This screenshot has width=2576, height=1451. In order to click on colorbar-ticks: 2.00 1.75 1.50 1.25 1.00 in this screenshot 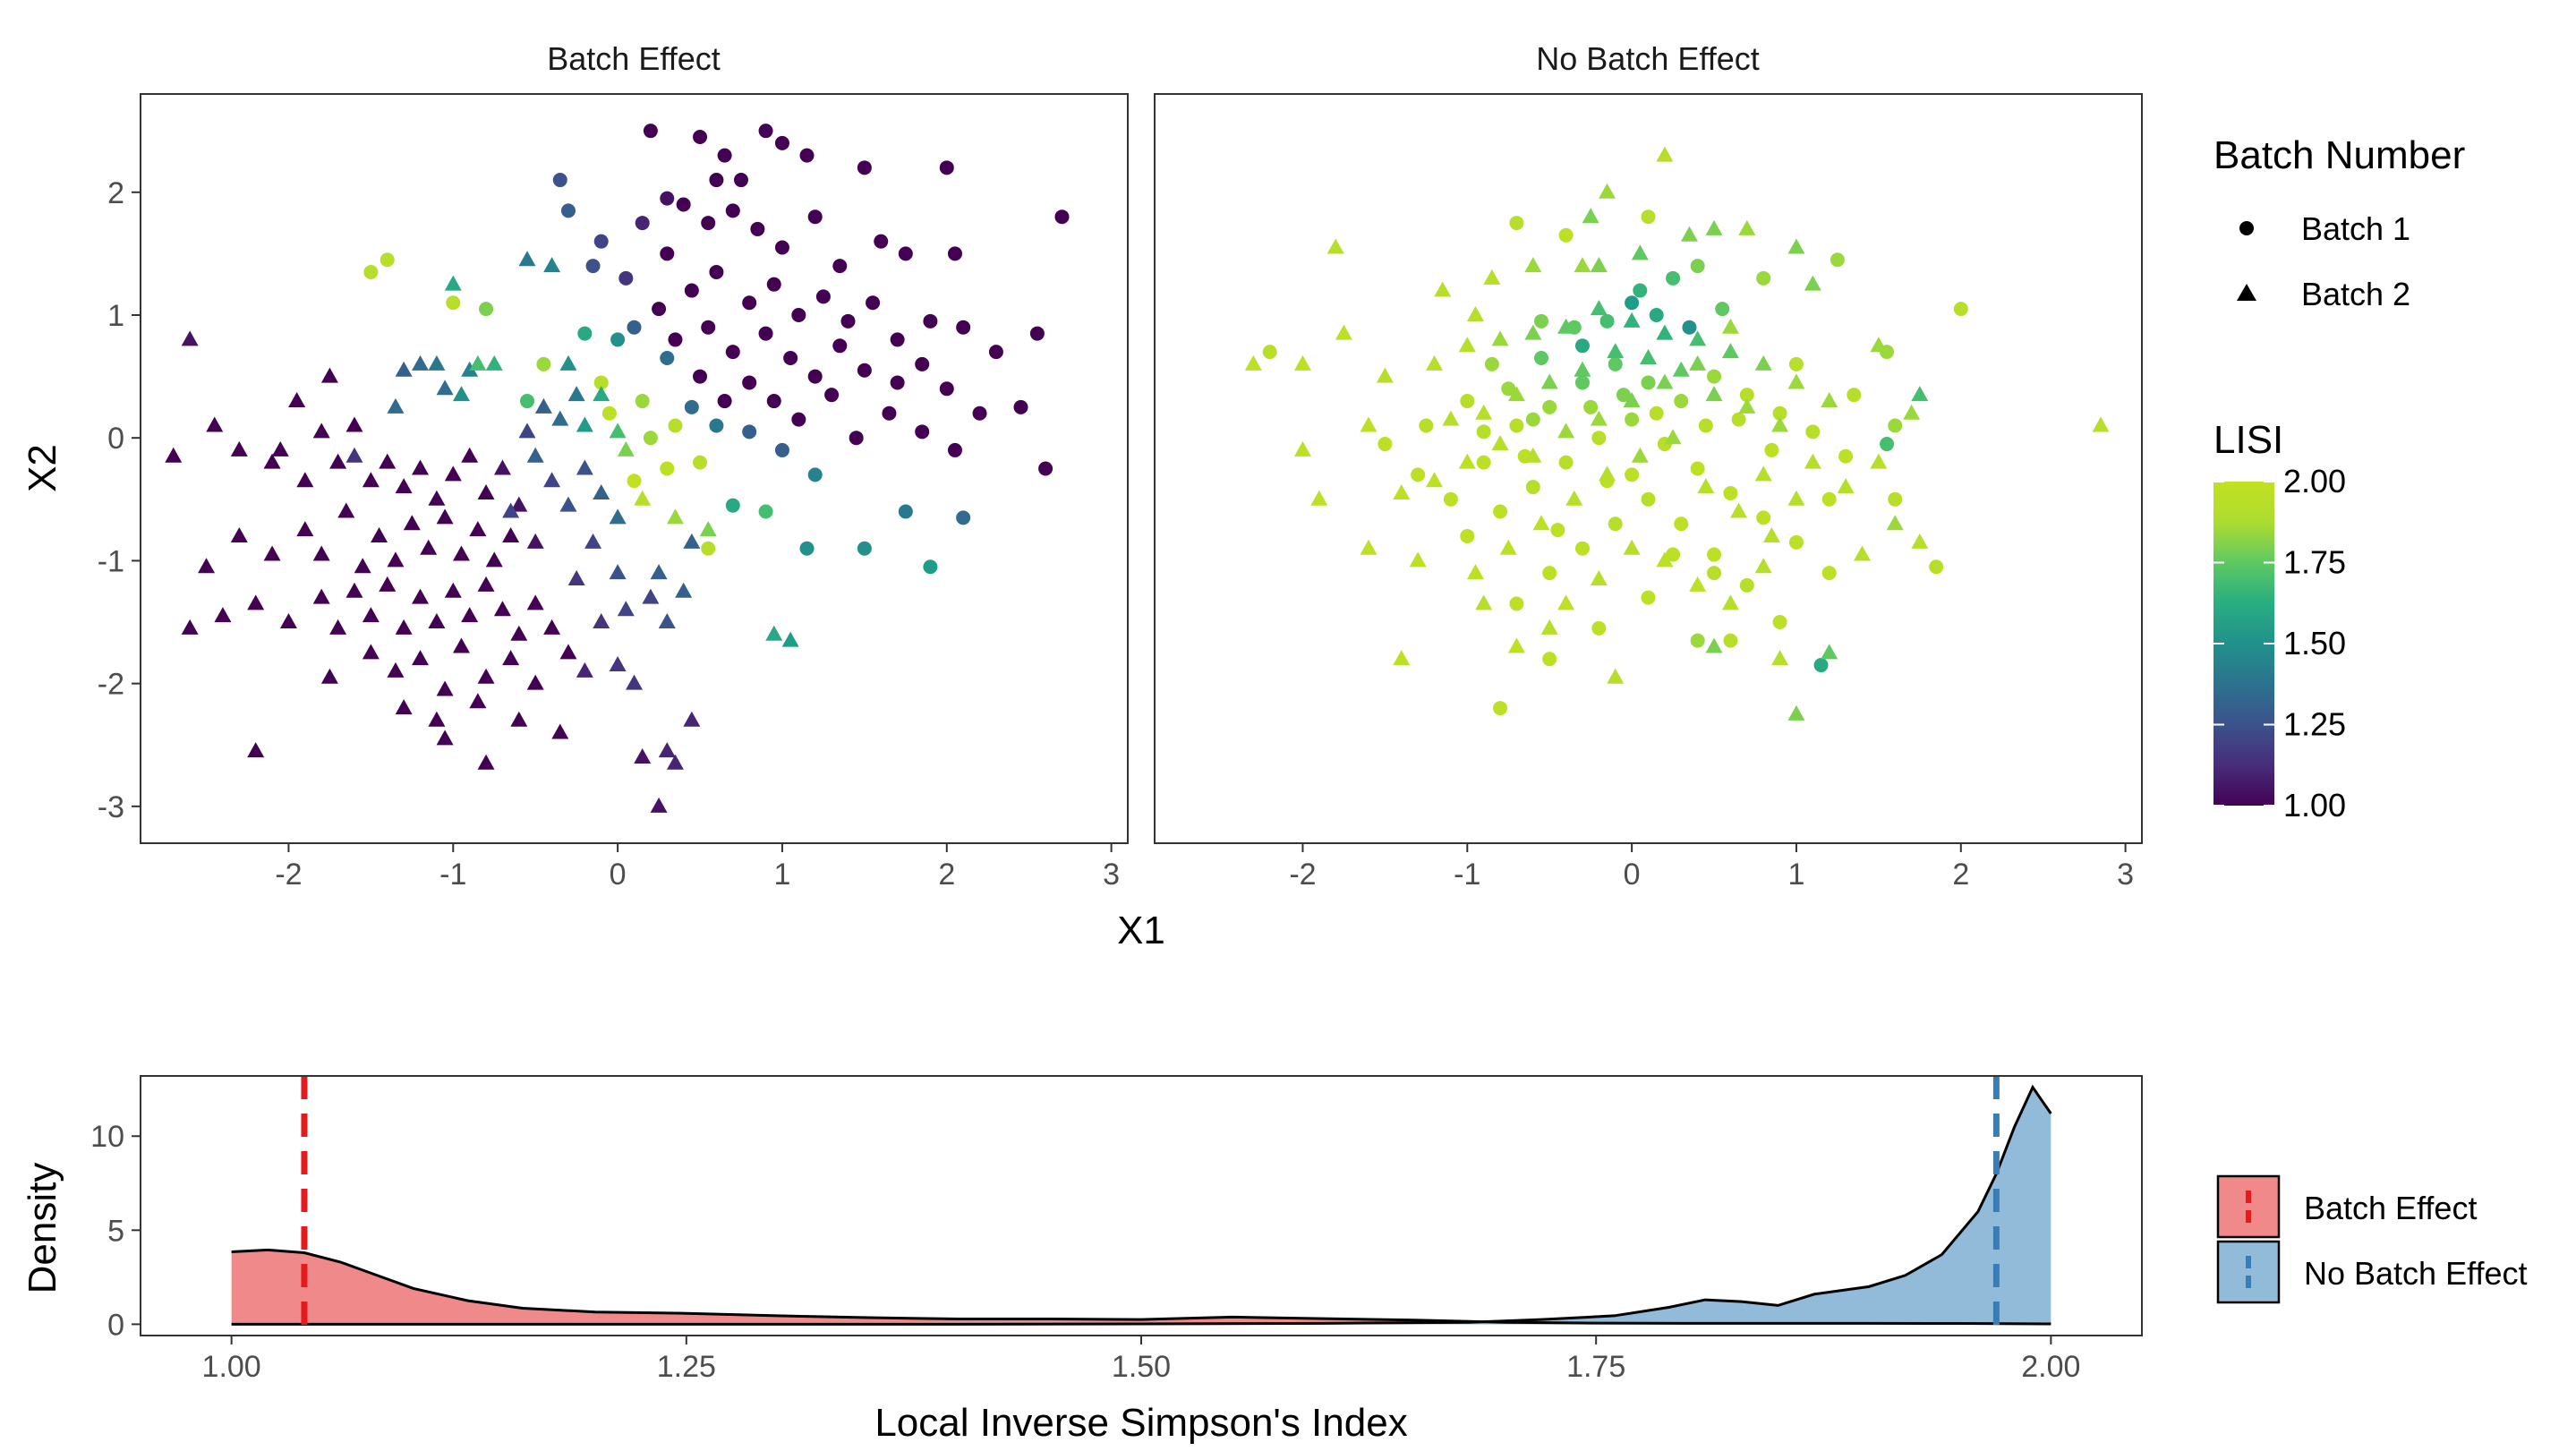, I will do `click(2279, 644)`.